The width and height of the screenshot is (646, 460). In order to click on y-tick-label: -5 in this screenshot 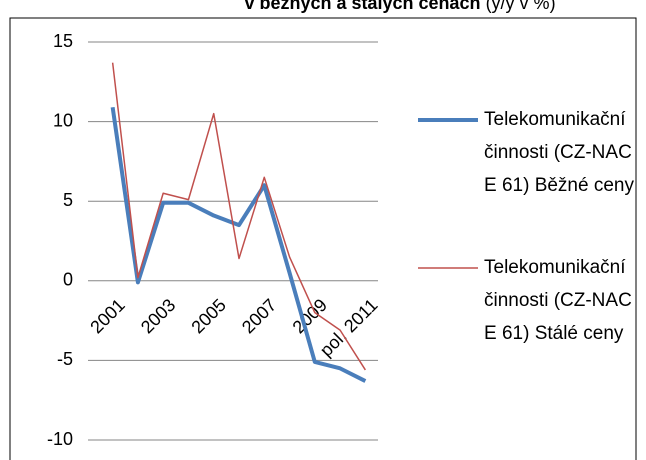, I will do `click(65, 359)`.